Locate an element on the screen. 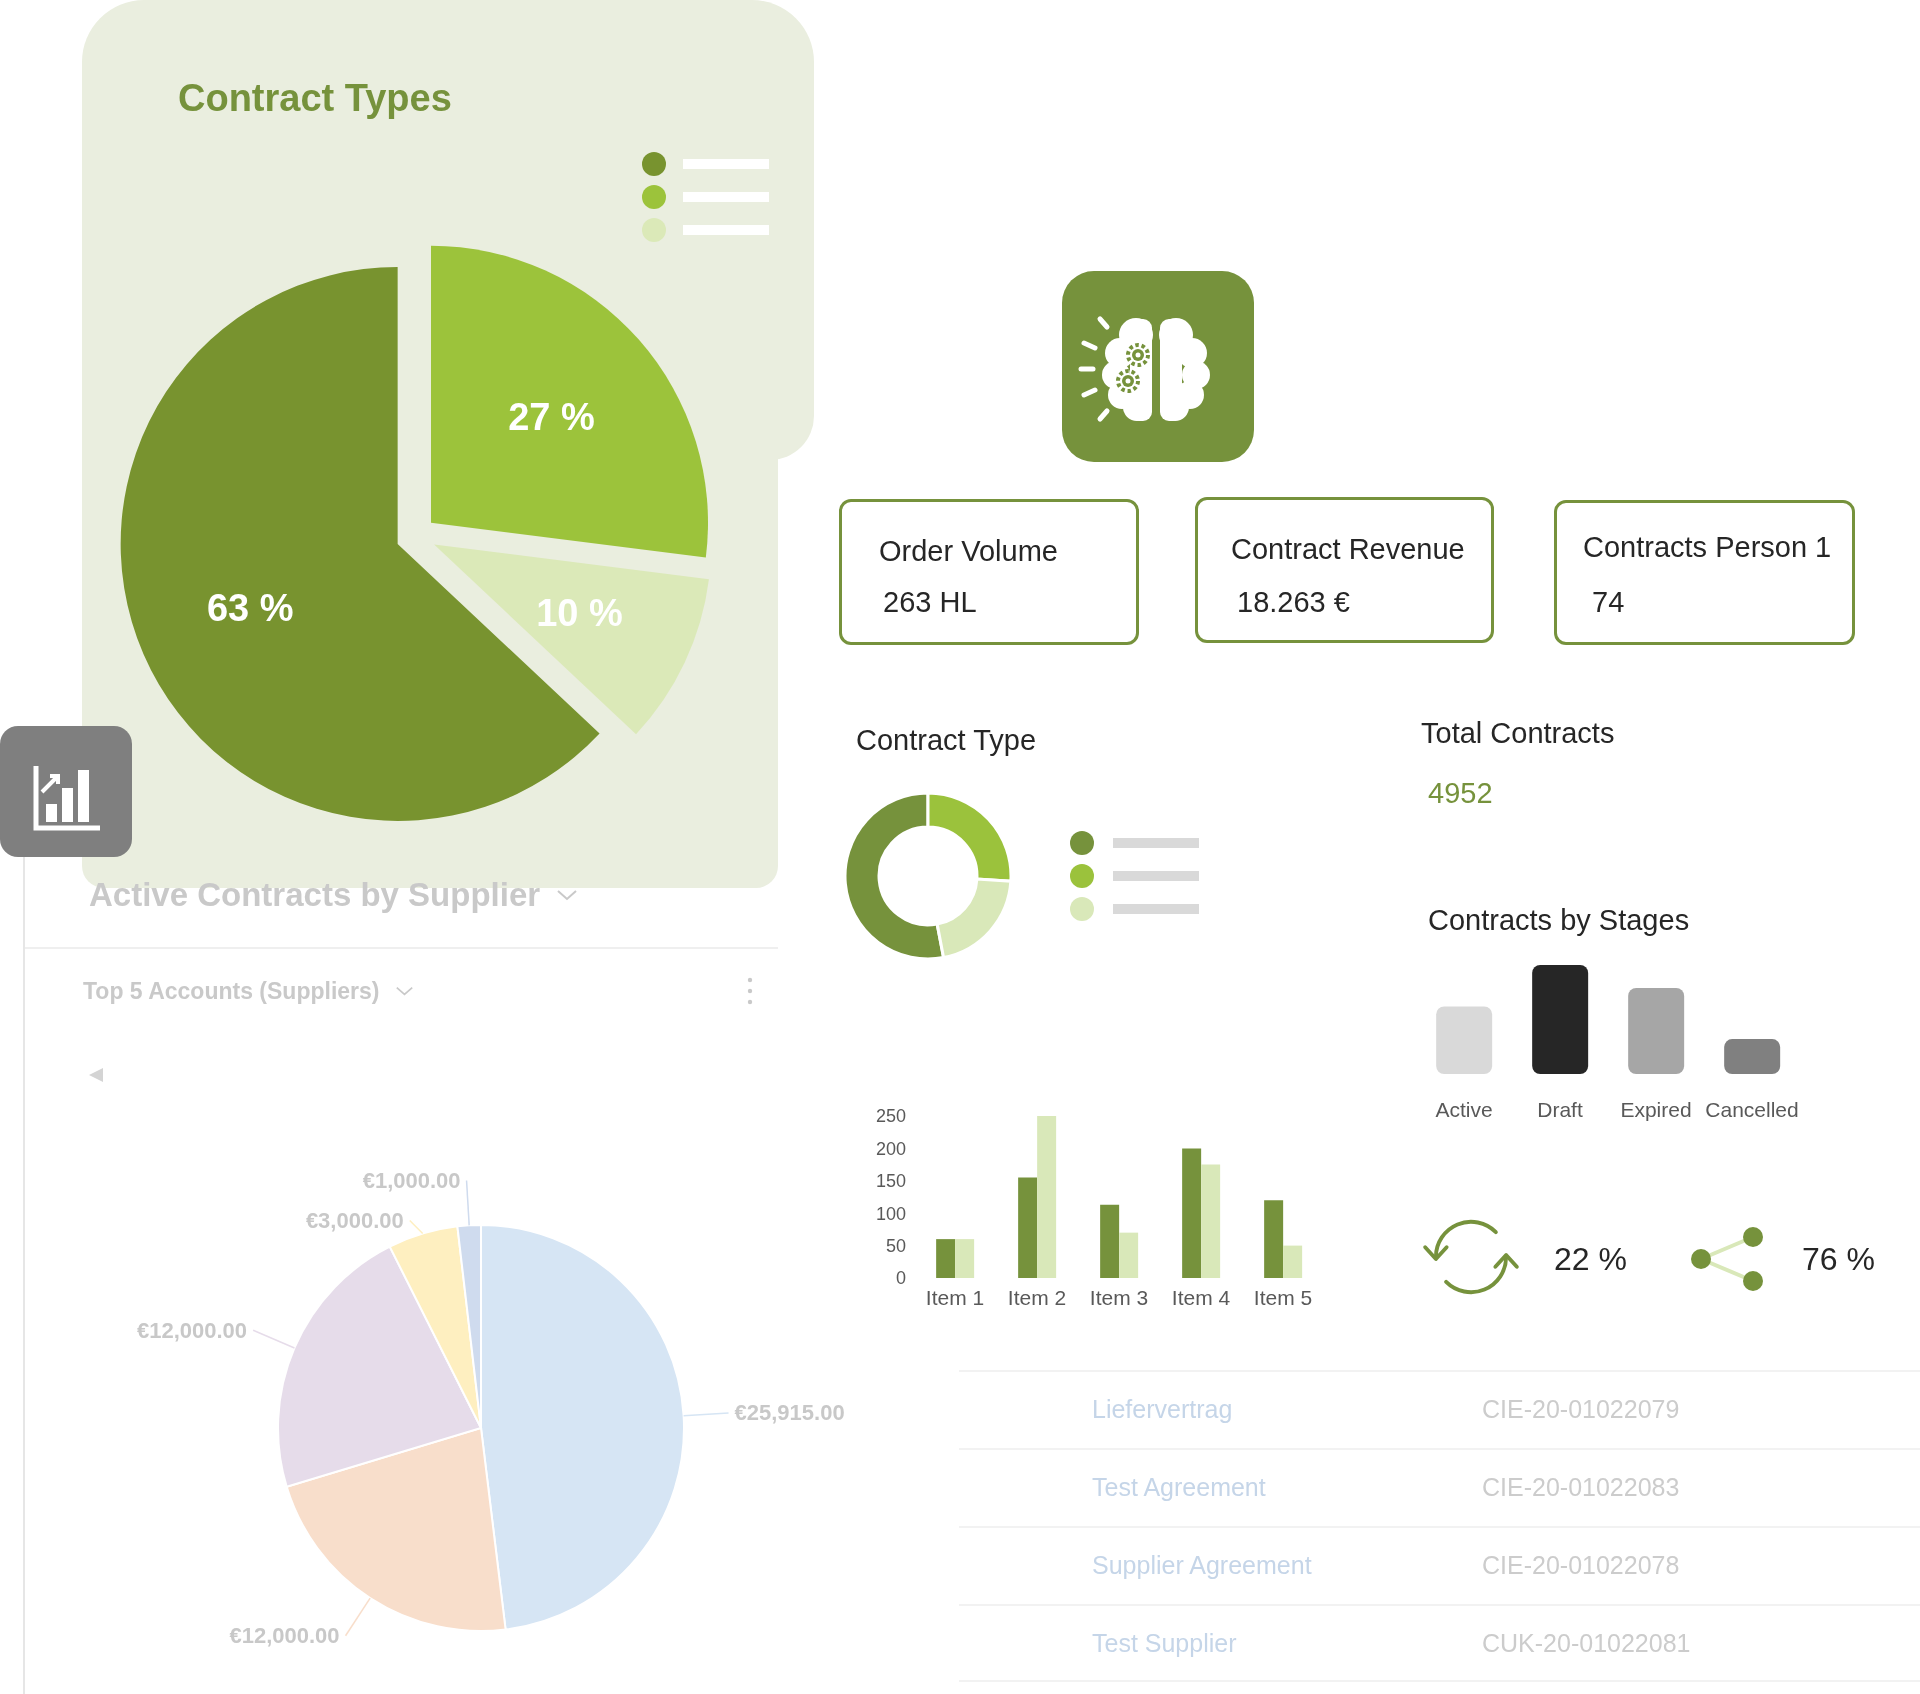 This screenshot has width=1920, height=1694. x-tick-label: Item 1 is located at coordinates (955, 1297).